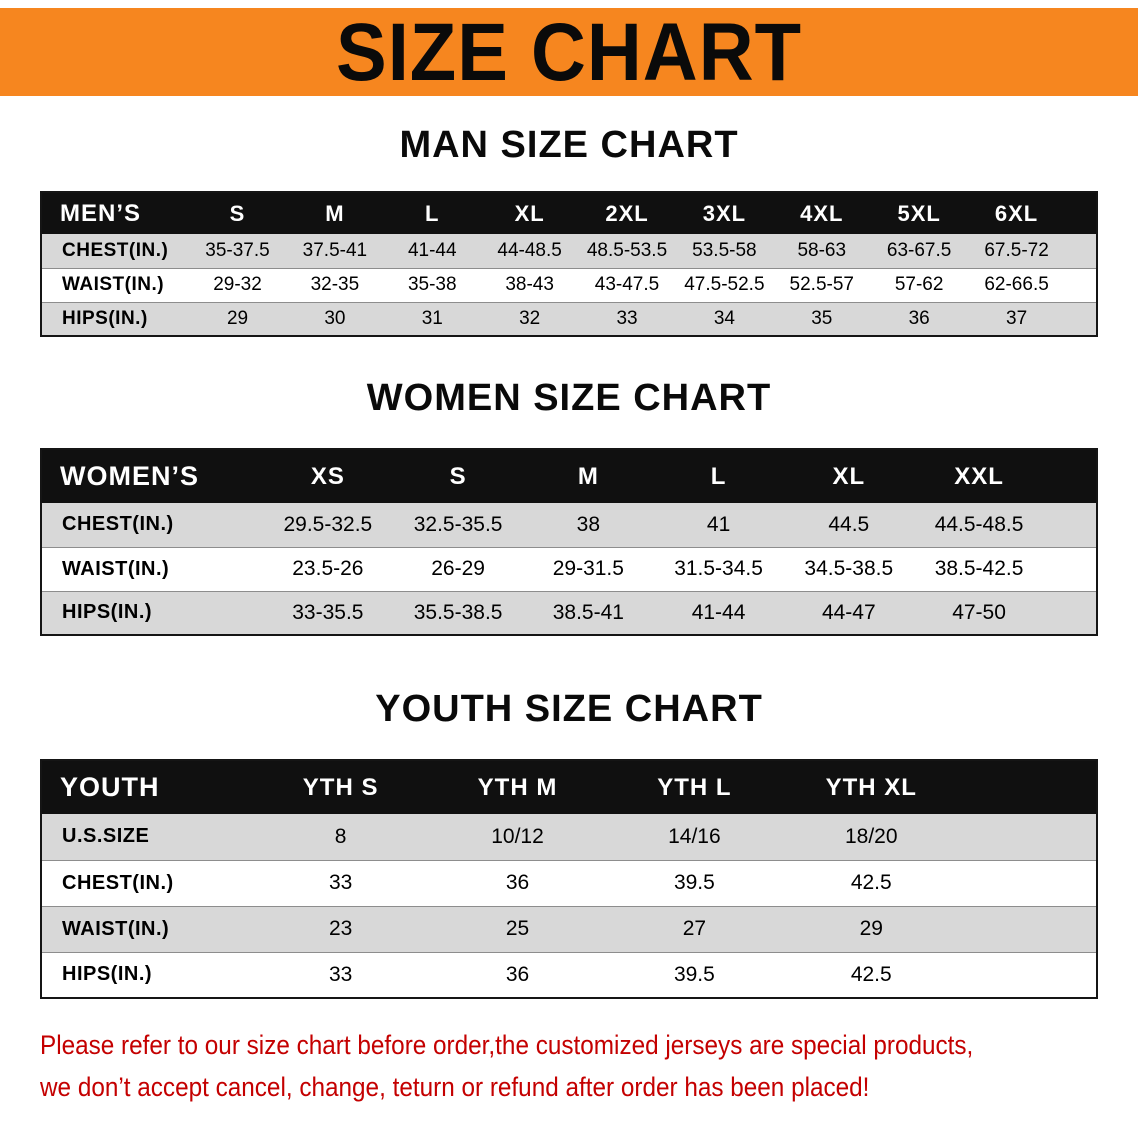  Describe the element at coordinates (152, 568) in the screenshot. I see `measurement-label: WAIST(IN.)` at that location.